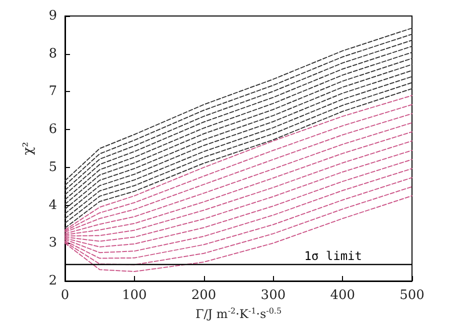 This screenshot has width=474, height=326. I want to click on x-tick-label: 500, so click(412, 295).